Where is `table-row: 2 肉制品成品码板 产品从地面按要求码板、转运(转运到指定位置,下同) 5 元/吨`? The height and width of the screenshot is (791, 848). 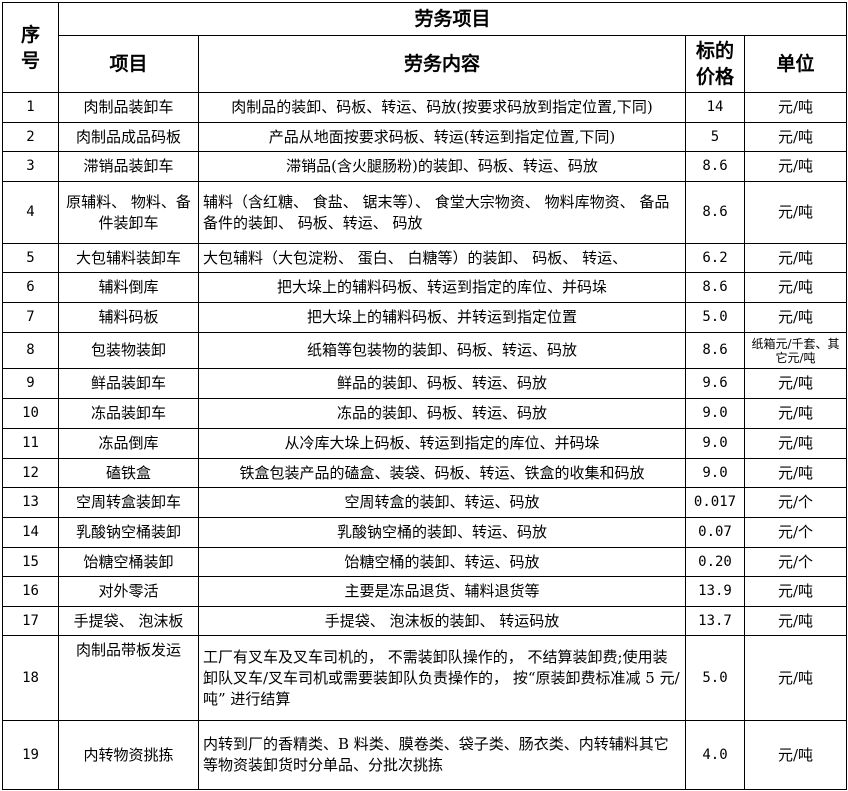
table-row: 2 肉制品成品码板 产品从地面按要求码板、转运(转运到指定位置,下同) 5 元/吨 is located at coordinates (425, 137).